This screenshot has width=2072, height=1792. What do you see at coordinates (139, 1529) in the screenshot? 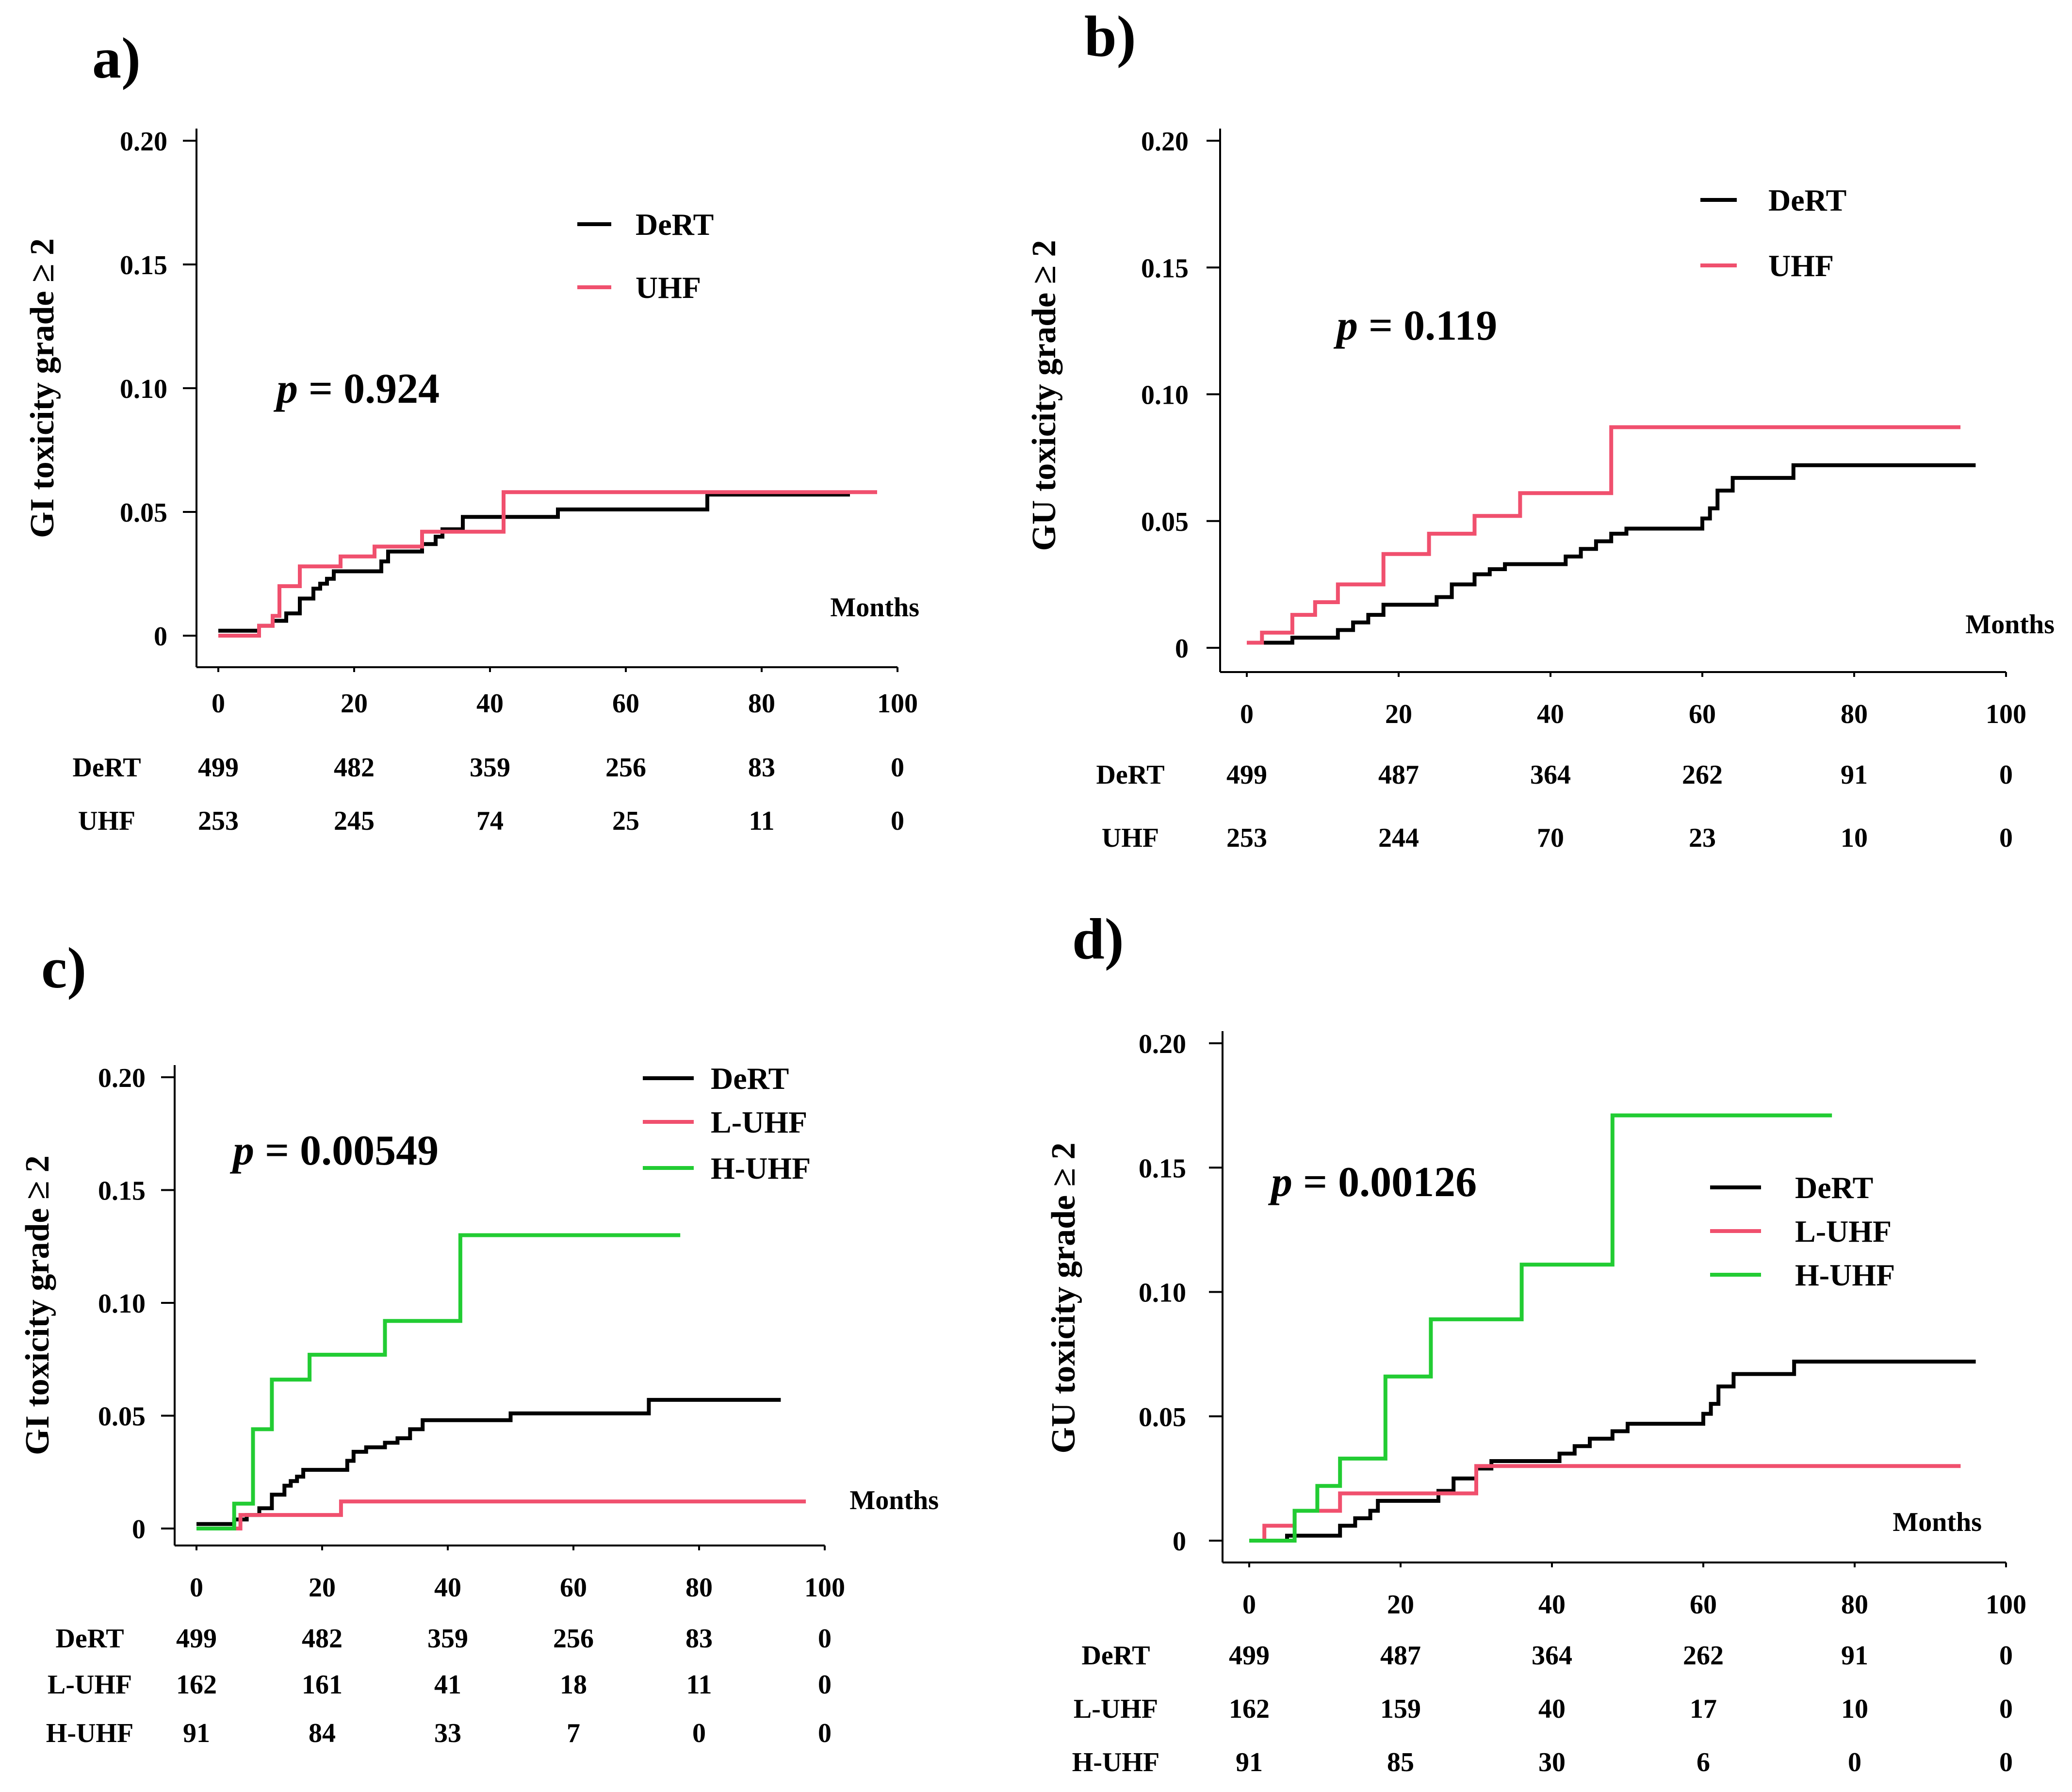
I see `y-tick-label: 0` at bounding box center [139, 1529].